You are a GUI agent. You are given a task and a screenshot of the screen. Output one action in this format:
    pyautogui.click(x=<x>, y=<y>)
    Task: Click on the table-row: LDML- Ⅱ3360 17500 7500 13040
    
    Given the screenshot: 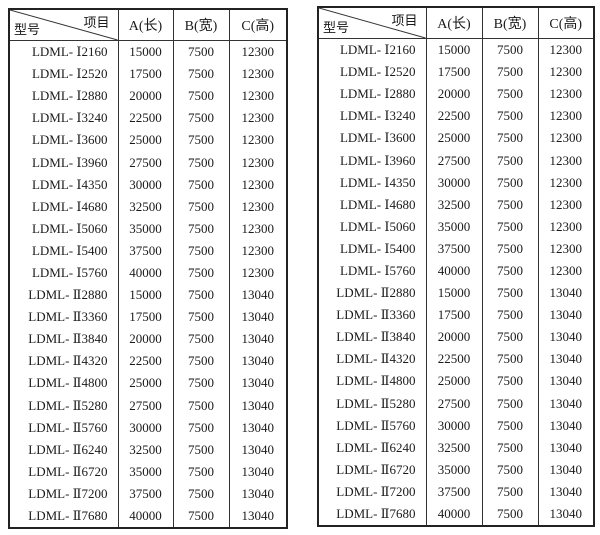 What is the action you would take?
    pyautogui.click(x=456, y=315)
    